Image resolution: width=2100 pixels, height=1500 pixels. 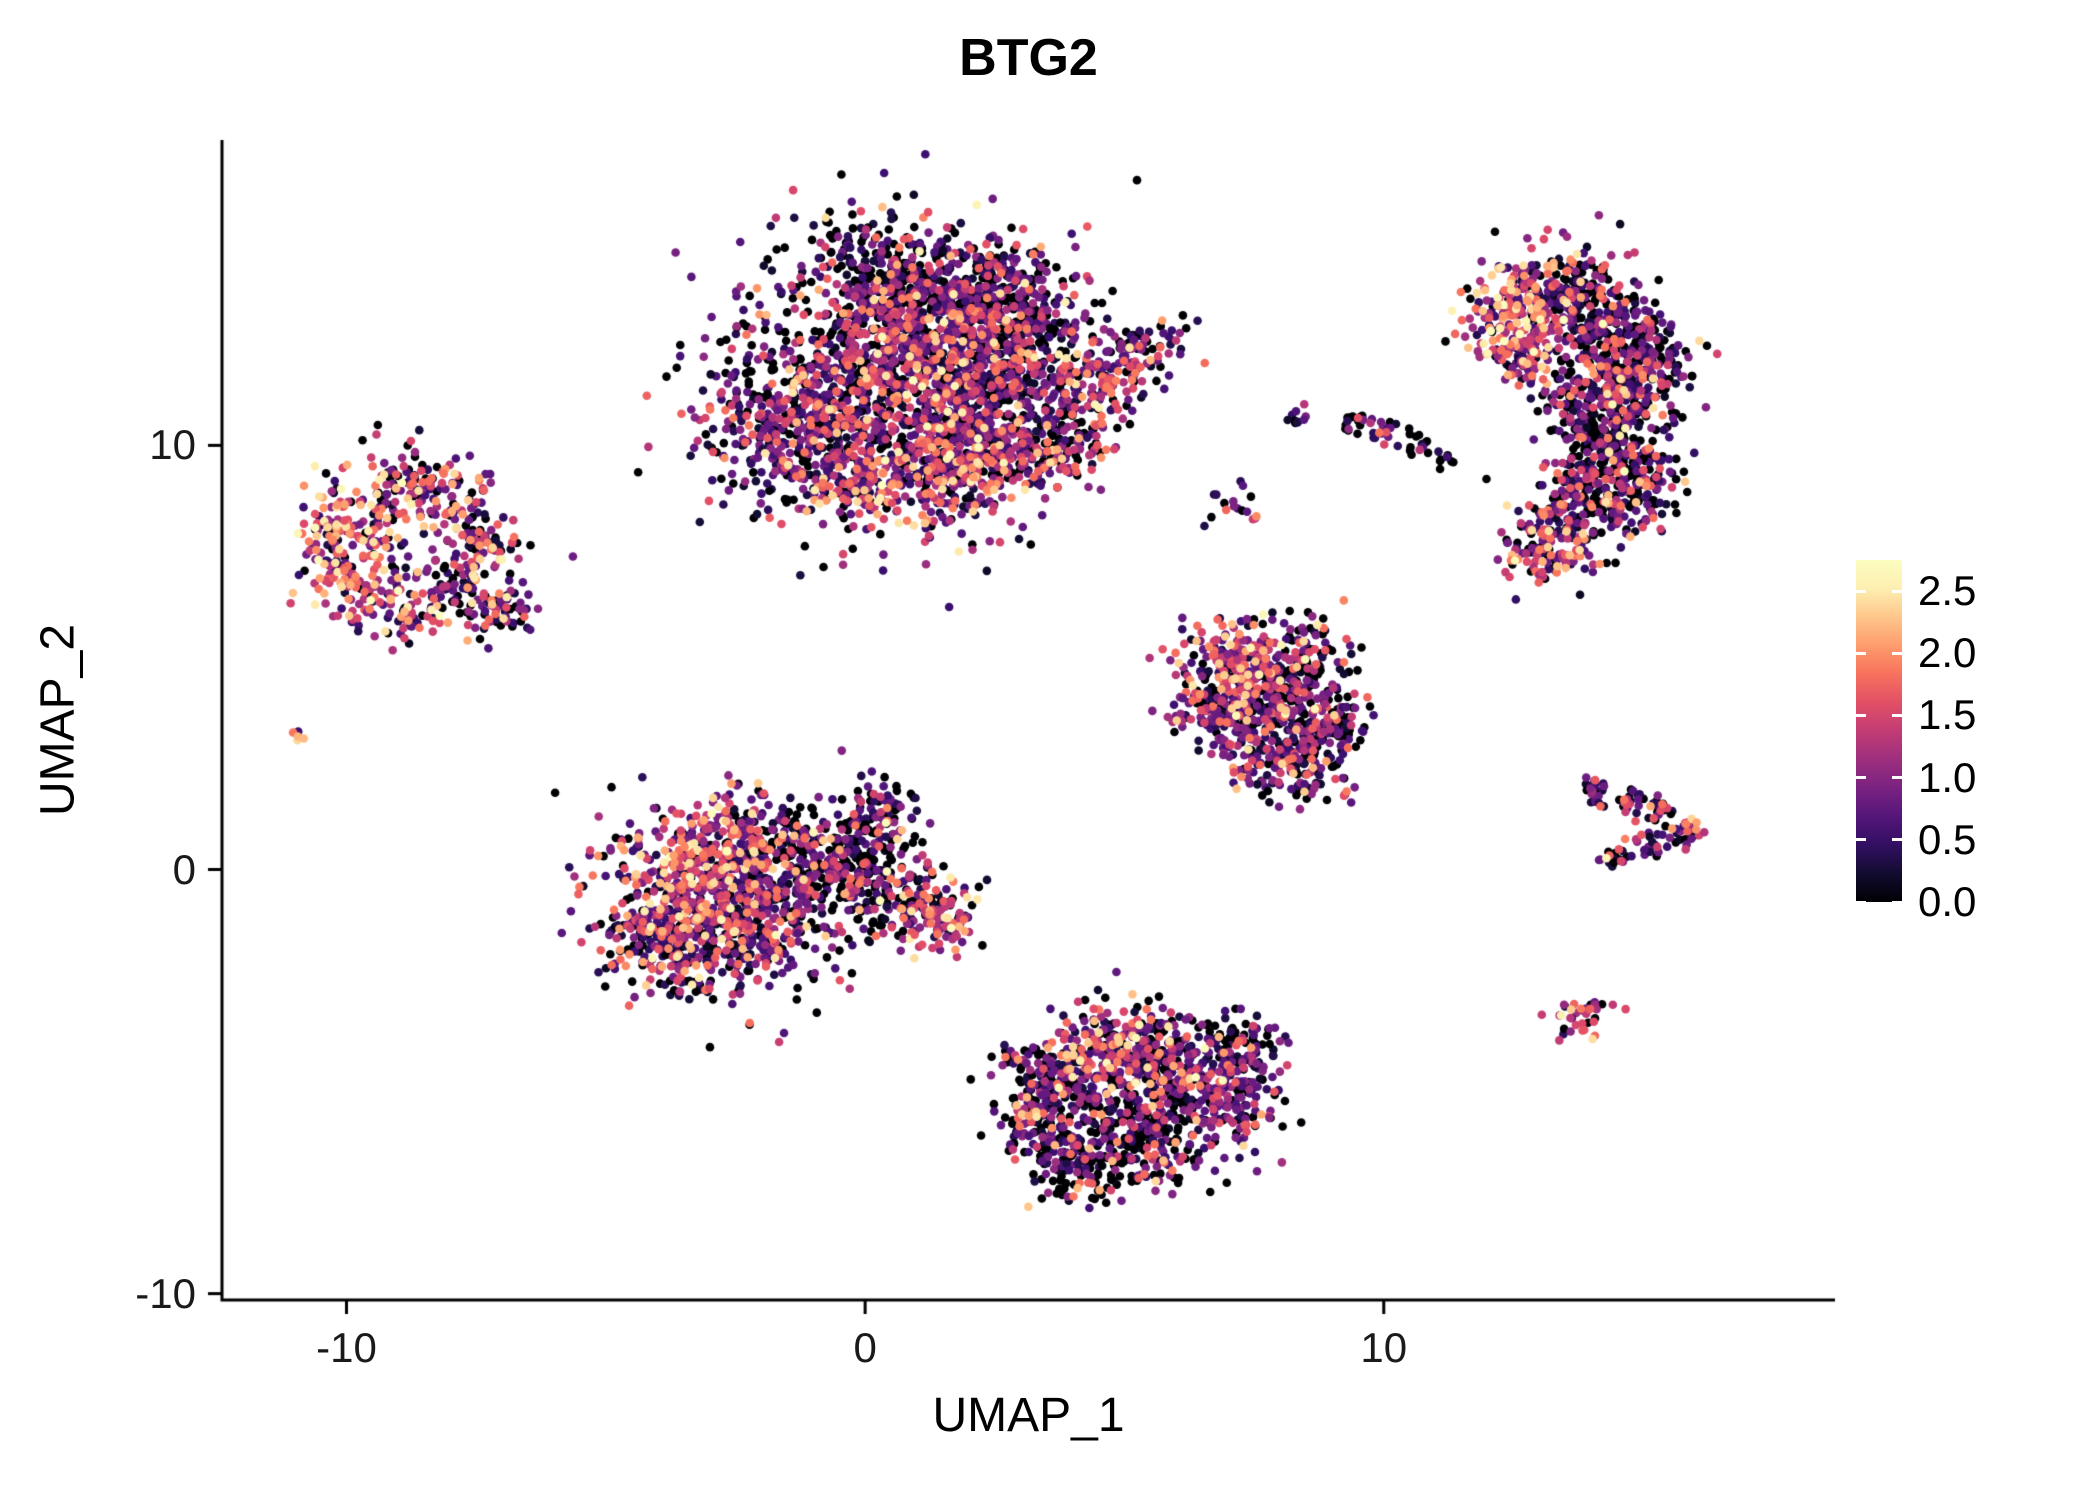 I want to click on legend-colorbar, so click(x=1879, y=731).